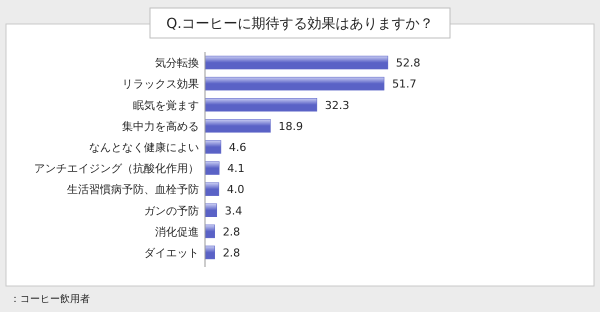 The height and width of the screenshot is (312, 600). I want to click on data-label: 3.4, so click(233, 211).